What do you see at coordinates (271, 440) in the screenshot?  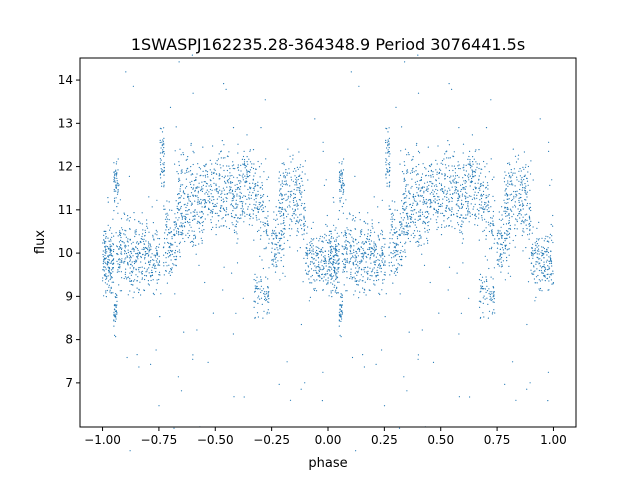 I see `x-tick-label: −0.25` at bounding box center [271, 440].